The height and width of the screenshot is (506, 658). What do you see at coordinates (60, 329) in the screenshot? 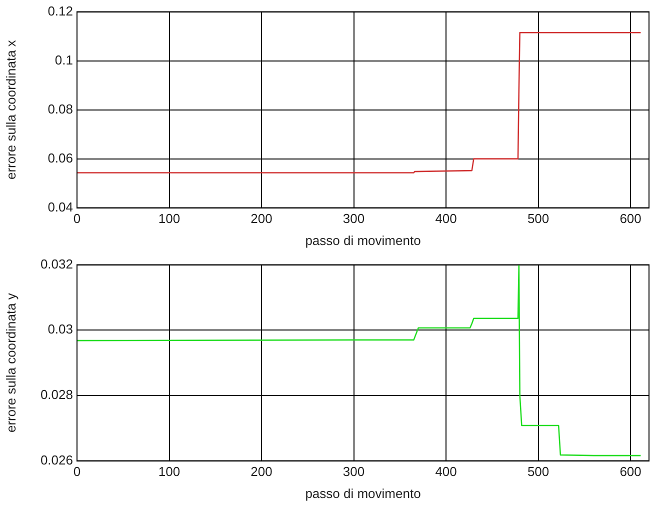
I see `y-tick-label: 0.03` at bounding box center [60, 329].